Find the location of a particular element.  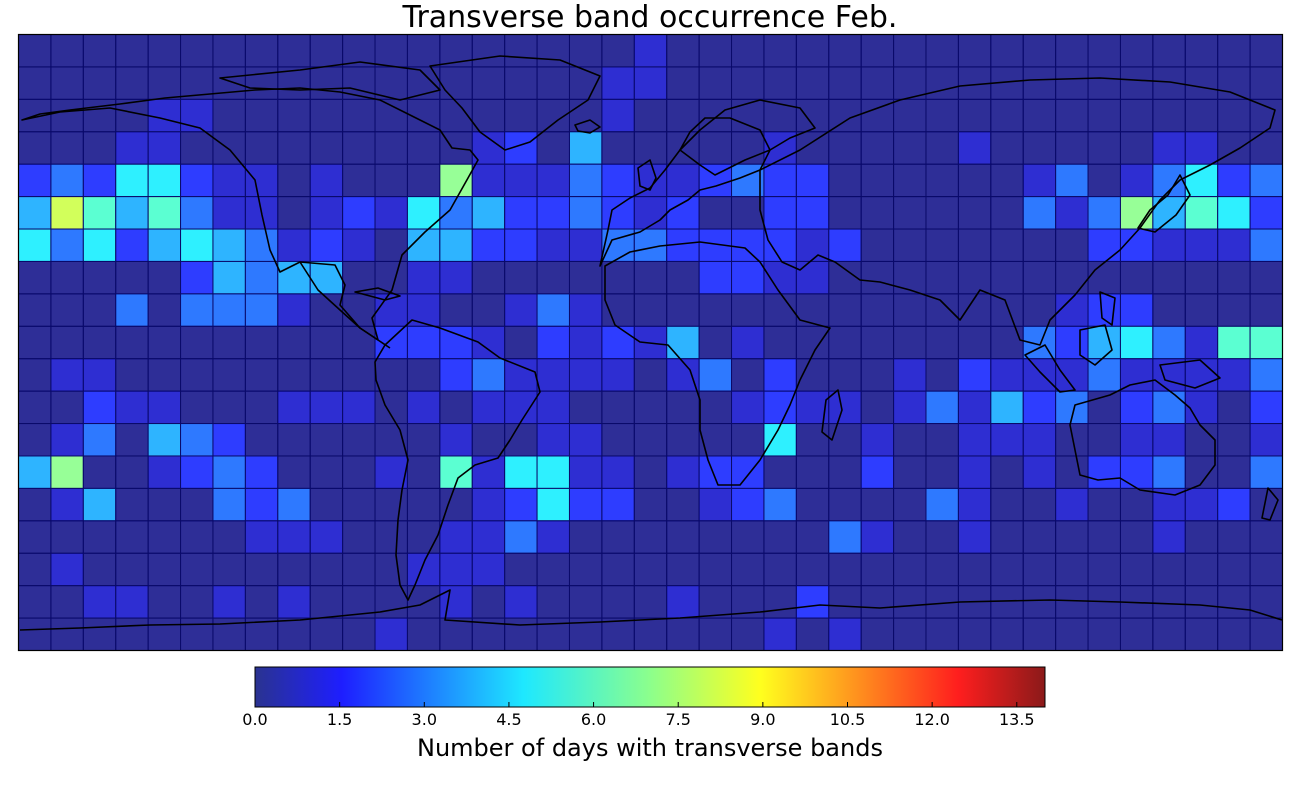

coastline-australia is located at coordinates (1142, 437).